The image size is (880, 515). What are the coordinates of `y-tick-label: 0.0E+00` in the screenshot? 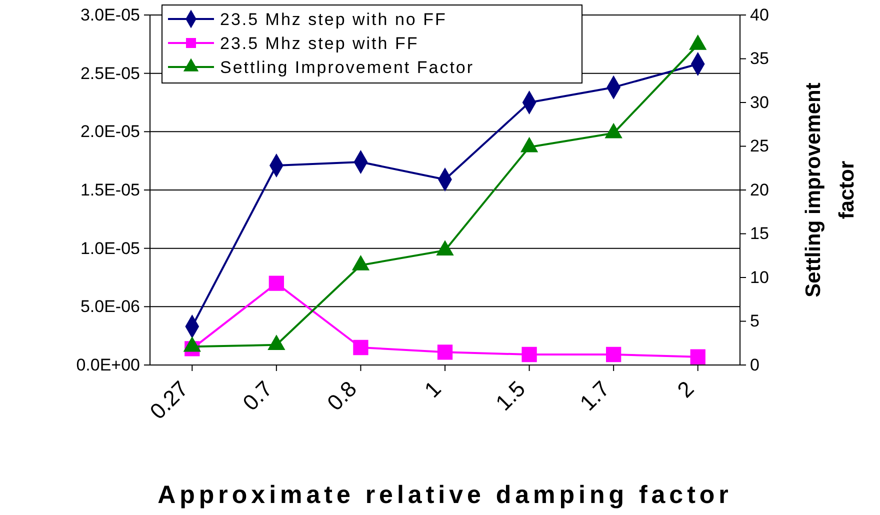 It's located at (108, 364).